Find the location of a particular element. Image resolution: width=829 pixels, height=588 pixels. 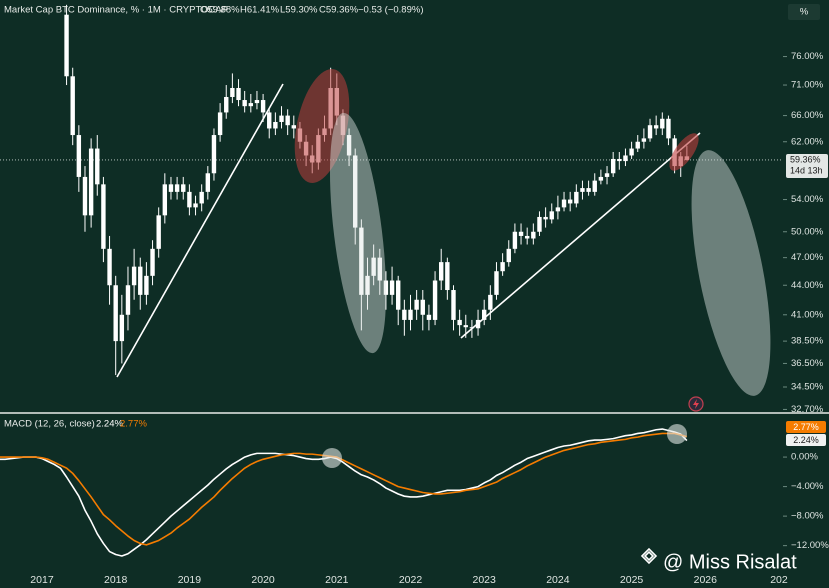

y-tick-label: −4.00% is located at coordinates (807, 486).